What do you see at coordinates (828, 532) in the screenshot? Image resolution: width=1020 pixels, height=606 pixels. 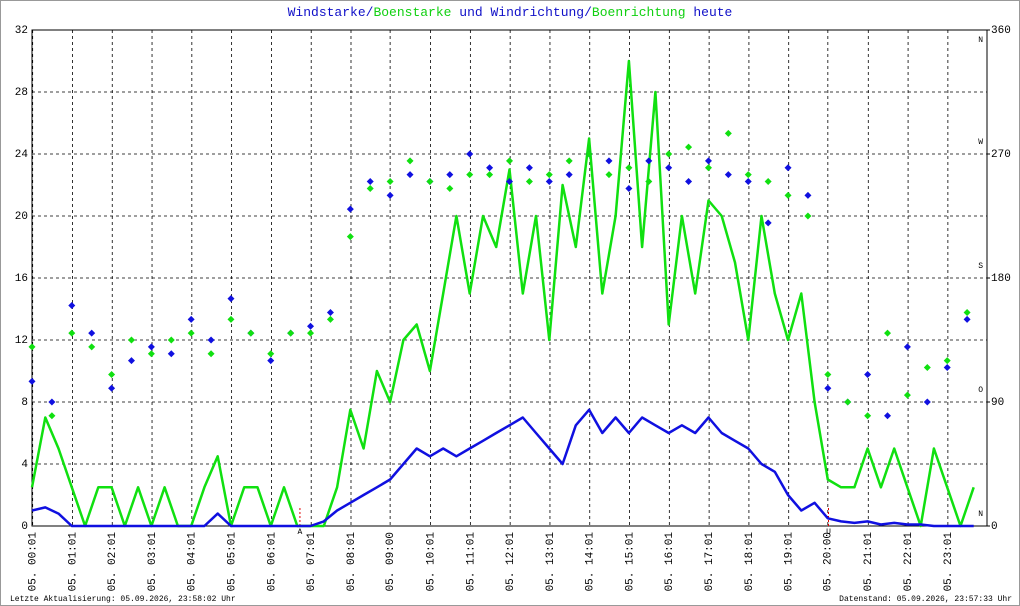 I see `annotation-label: U` at bounding box center [828, 532].